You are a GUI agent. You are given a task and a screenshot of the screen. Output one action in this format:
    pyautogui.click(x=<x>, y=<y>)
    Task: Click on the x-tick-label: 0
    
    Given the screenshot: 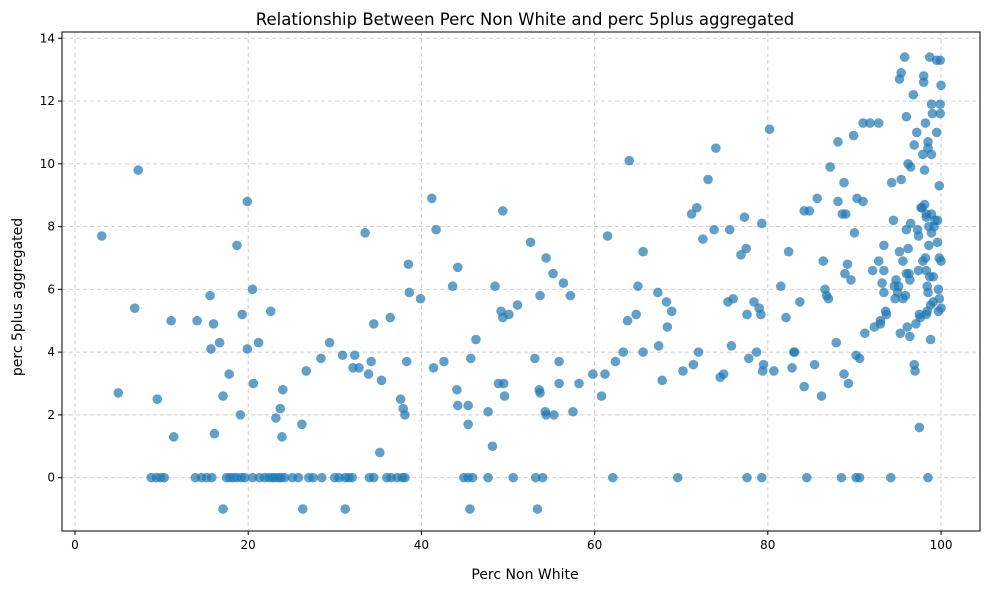 What is the action you would take?
    pyautogui.click(x=75, y=545)
    